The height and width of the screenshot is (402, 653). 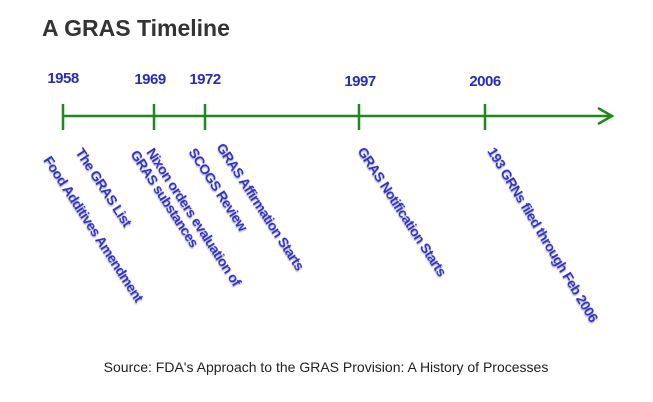 What do you see at coordinates (63, 78) in the screenshot?
I see `year-label: 1958` at bounding box center [63, 78].